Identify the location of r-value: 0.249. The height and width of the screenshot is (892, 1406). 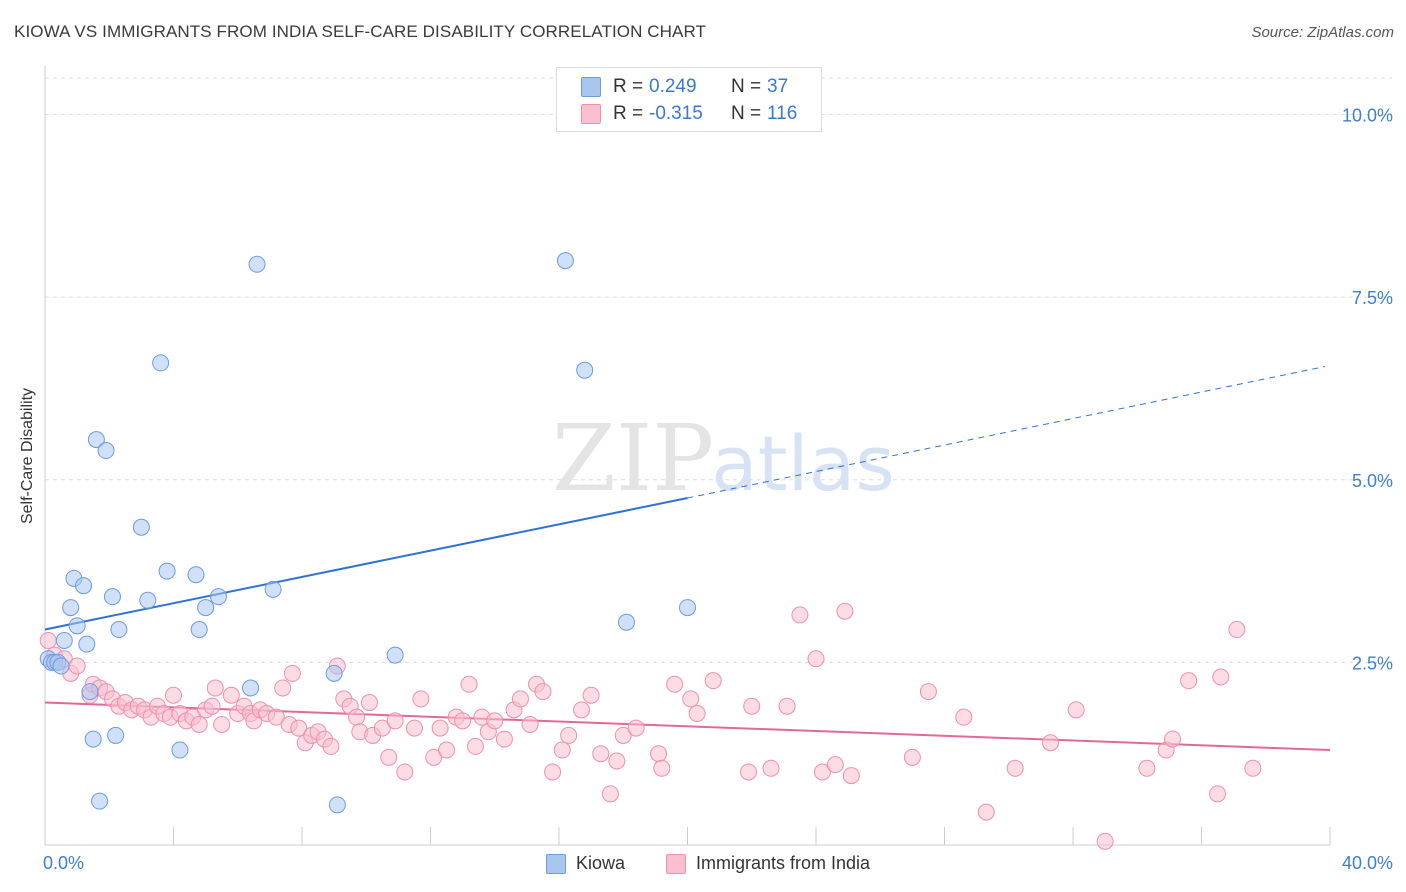
(673, 86).